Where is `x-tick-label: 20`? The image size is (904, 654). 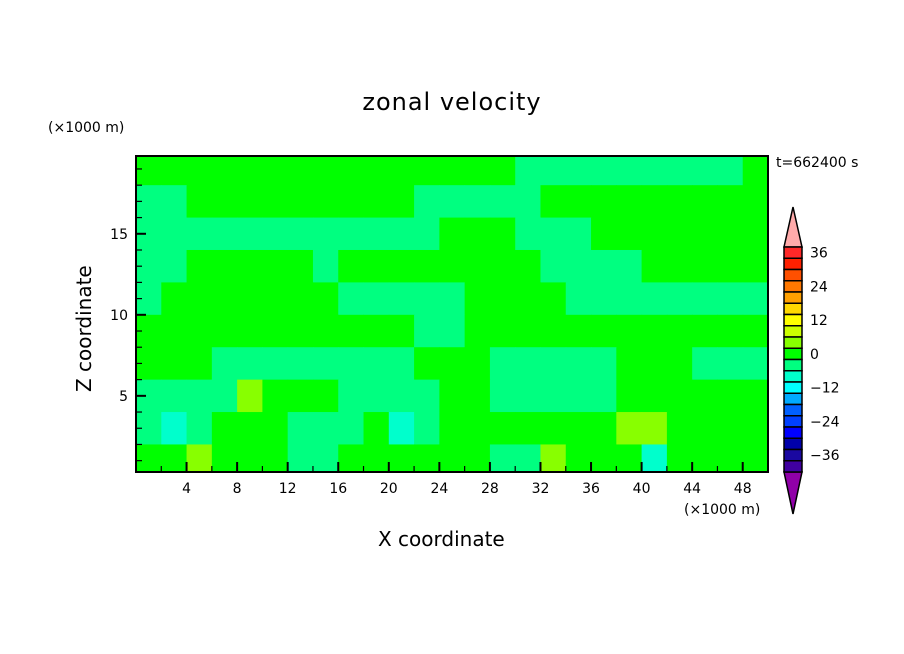 x-tick-label: 20 is located at coordinates (389, 489).